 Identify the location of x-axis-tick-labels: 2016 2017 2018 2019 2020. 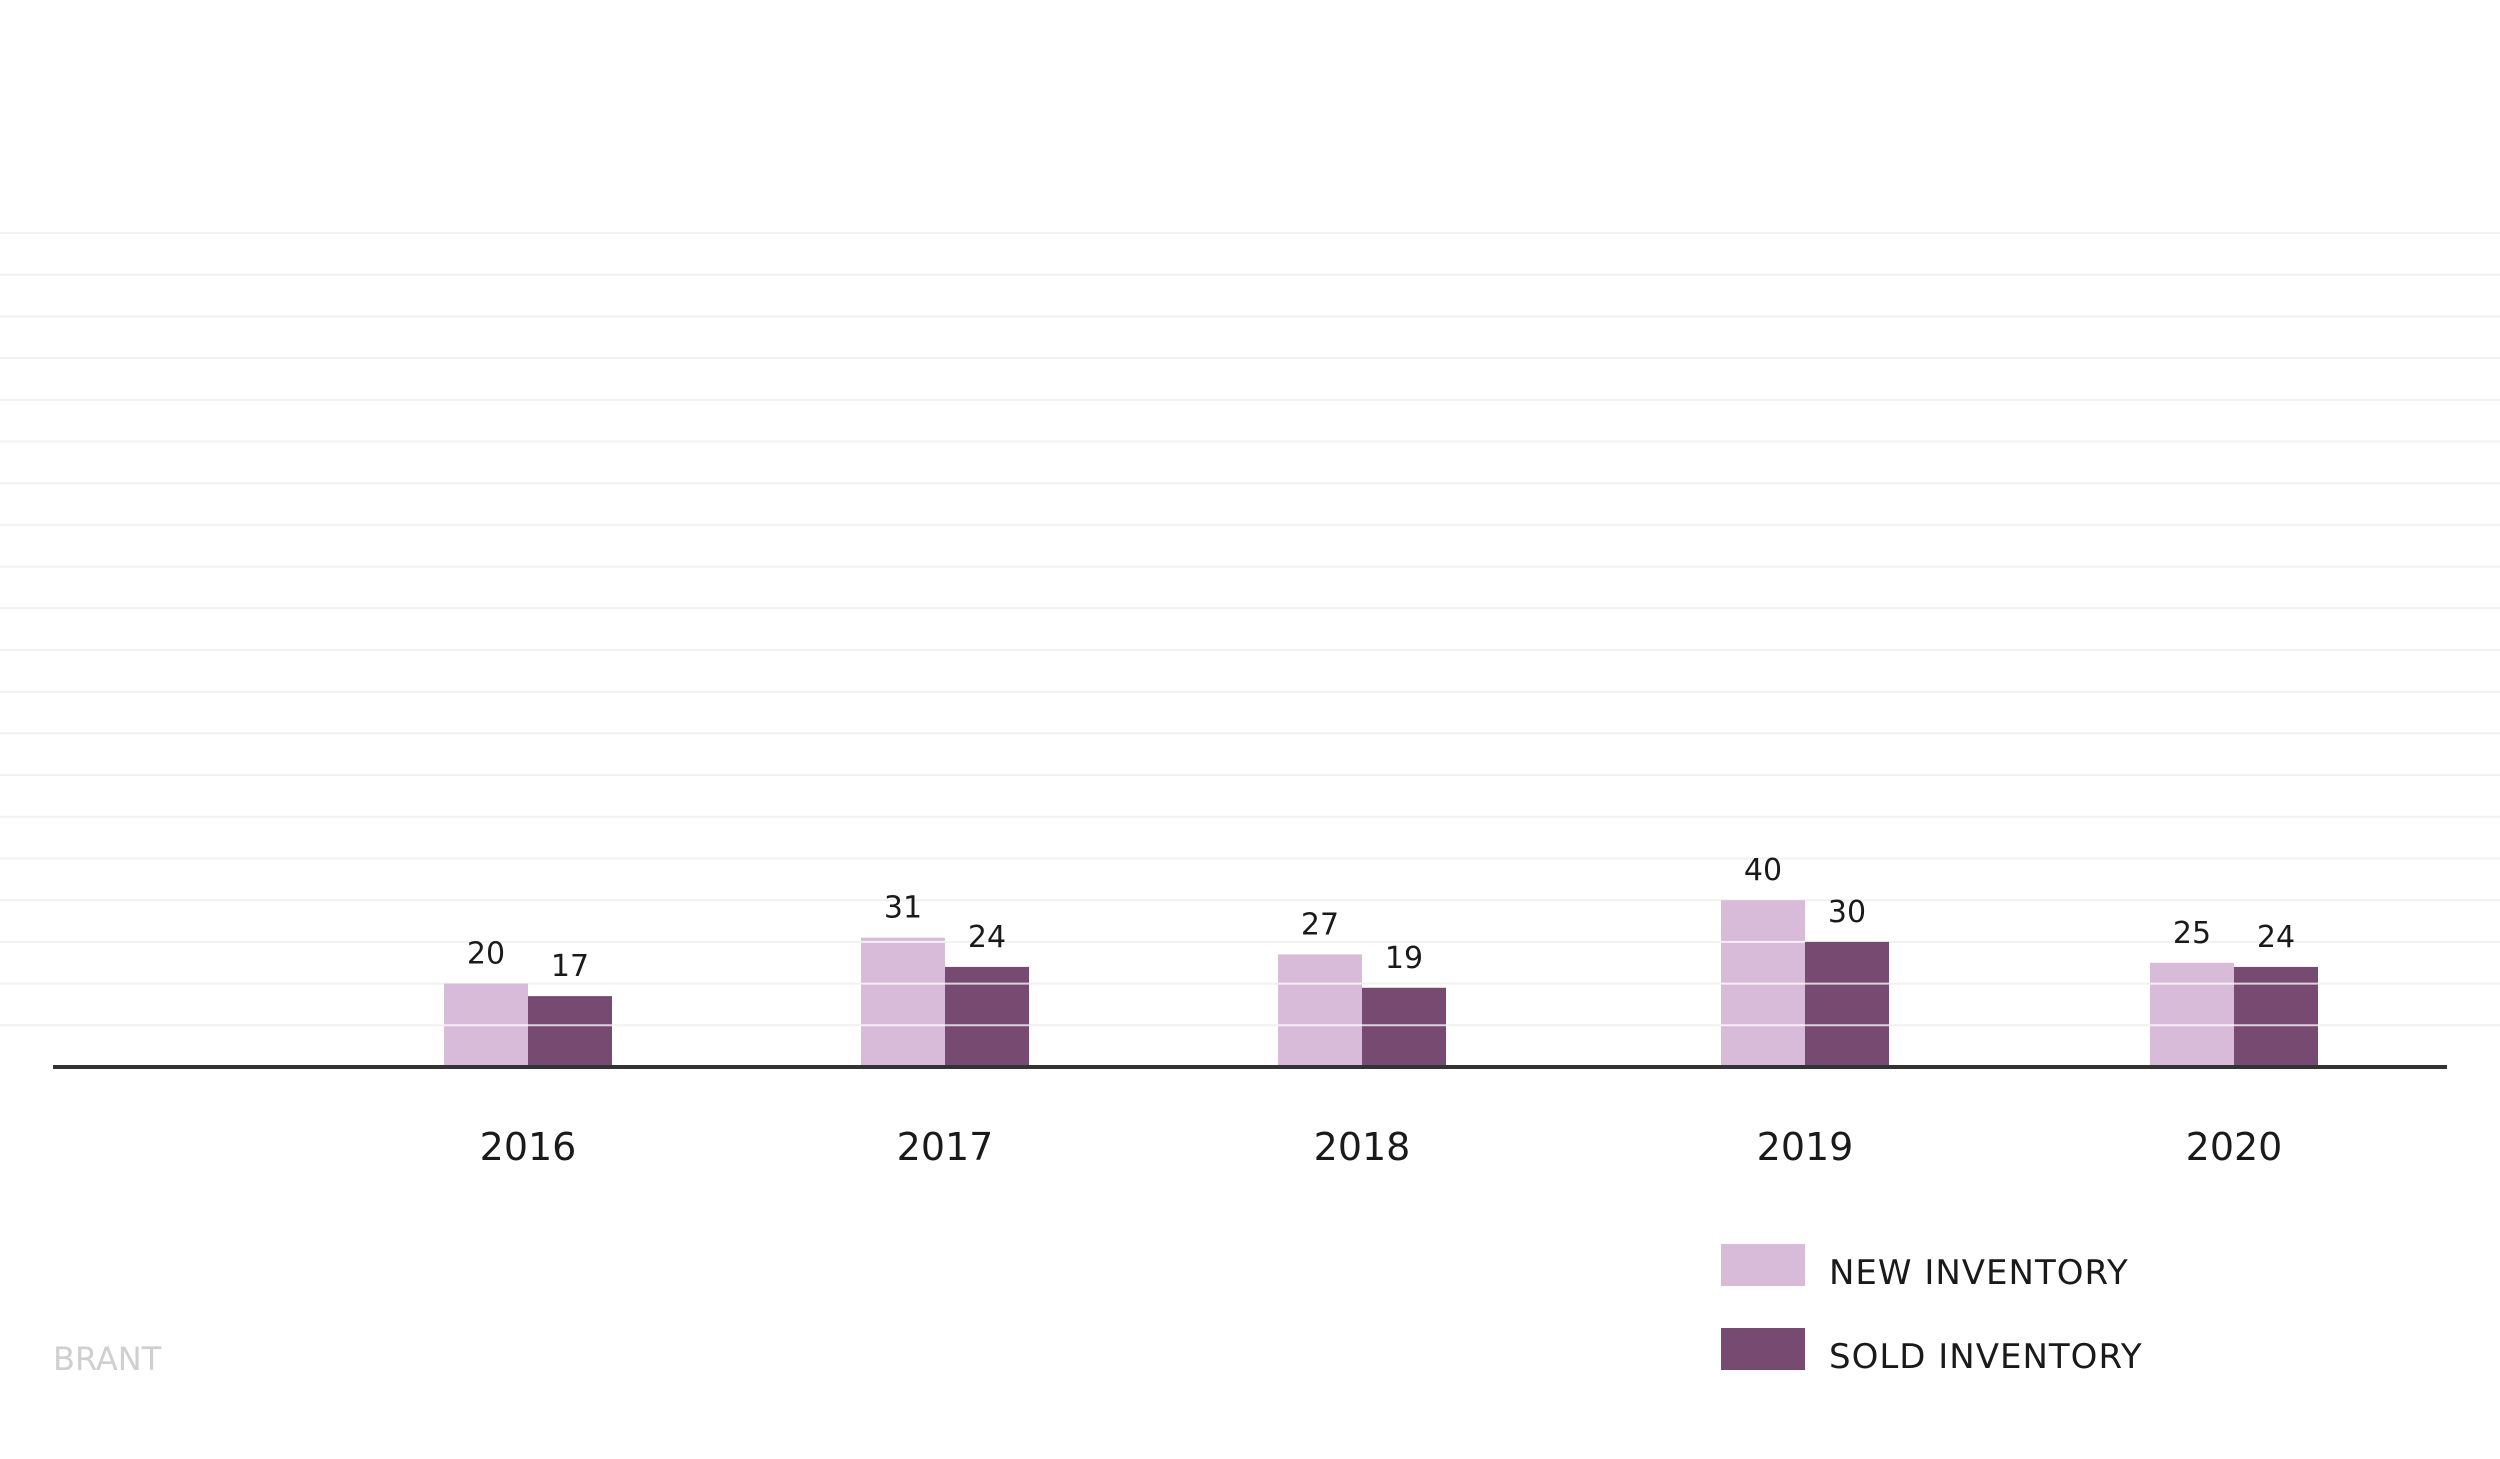
(1381, 1147).